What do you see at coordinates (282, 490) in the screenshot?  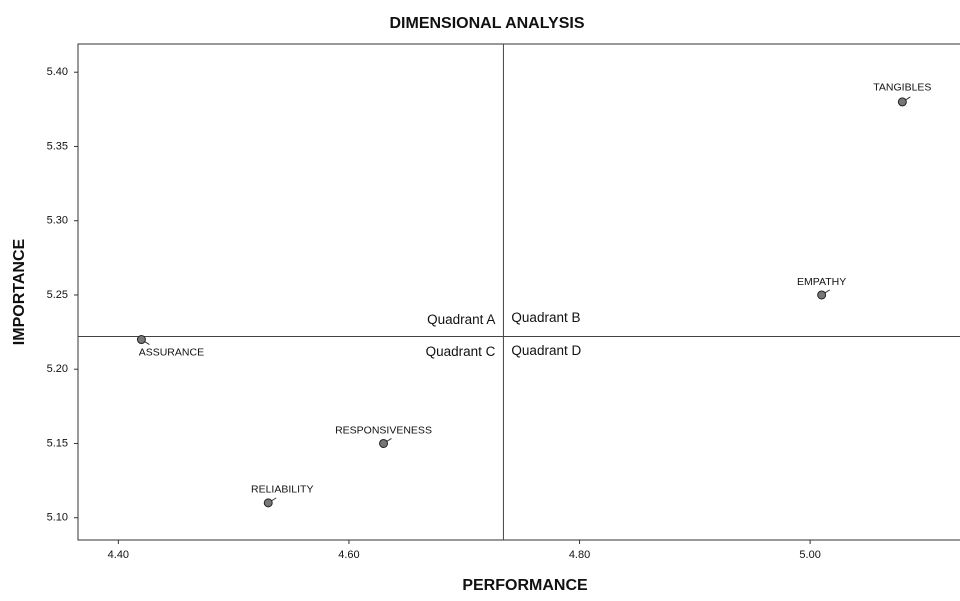 I see `point-label: RELIABILITY` at bounding box center [282, 490].